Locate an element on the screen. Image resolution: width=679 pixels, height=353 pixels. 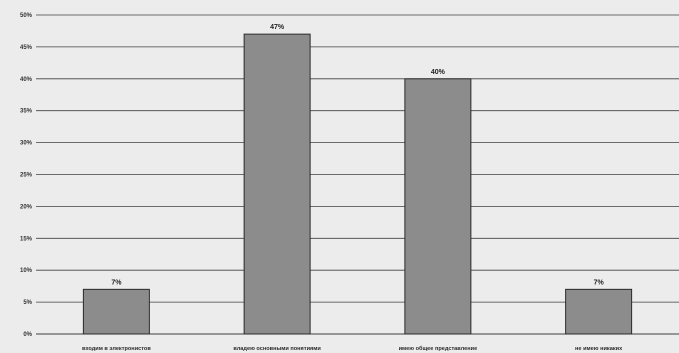
y-tick-label: 25% is located at coordinates (26, 176).